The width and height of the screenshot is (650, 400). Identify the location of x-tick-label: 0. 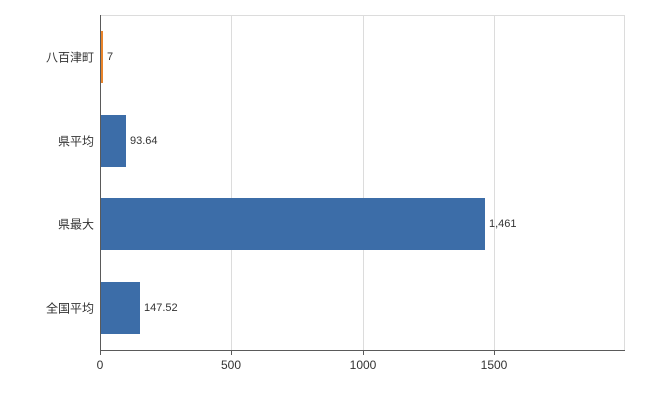
(100, 365).